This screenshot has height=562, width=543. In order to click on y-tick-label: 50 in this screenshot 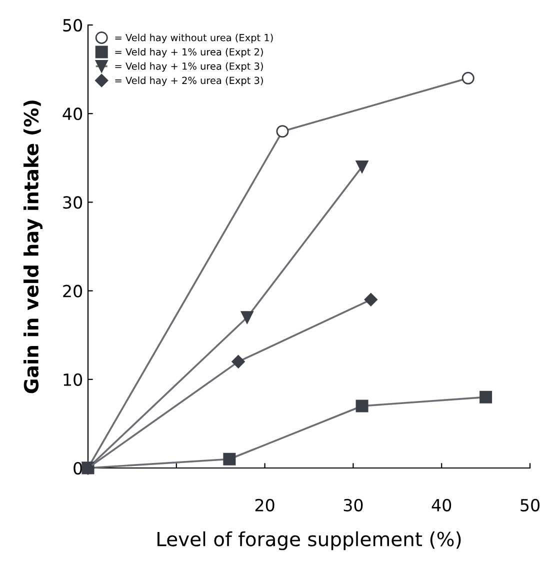, I will do `click(72, 25)`.